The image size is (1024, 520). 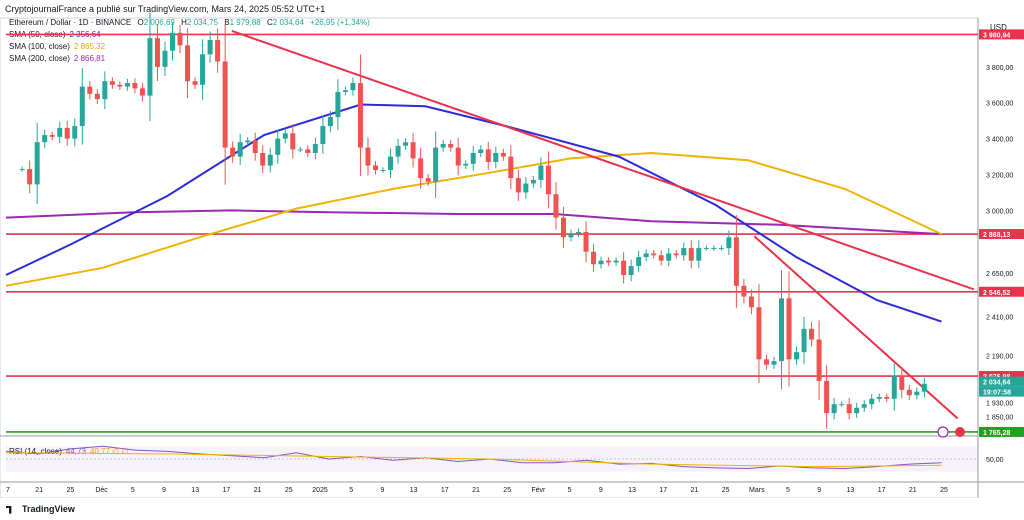 What do you see at coordinates (960, 432) in the screenshot?
I see `flag-icon` at bounding box center [960, 432].